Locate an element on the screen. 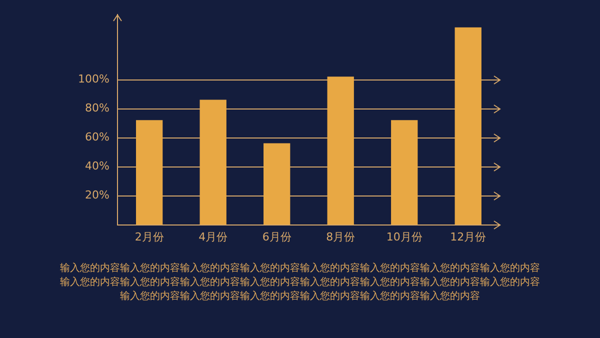 This screenshot has width=600, height=338. x-tick-label: 4月份 is located at coordinates (213, 237).